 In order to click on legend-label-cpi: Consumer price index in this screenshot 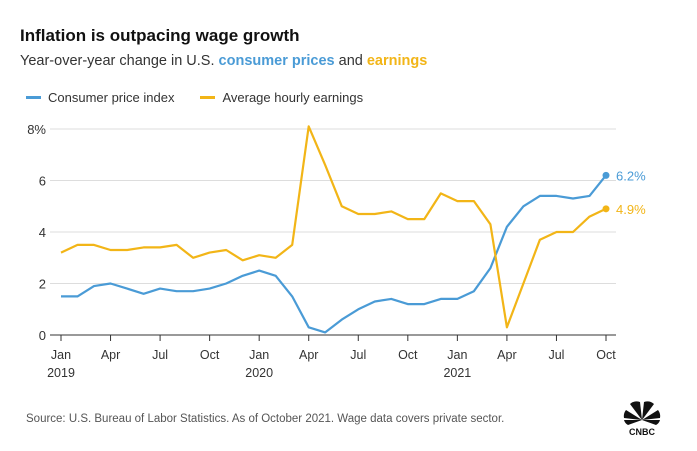, I will do `click(111, 97)`.